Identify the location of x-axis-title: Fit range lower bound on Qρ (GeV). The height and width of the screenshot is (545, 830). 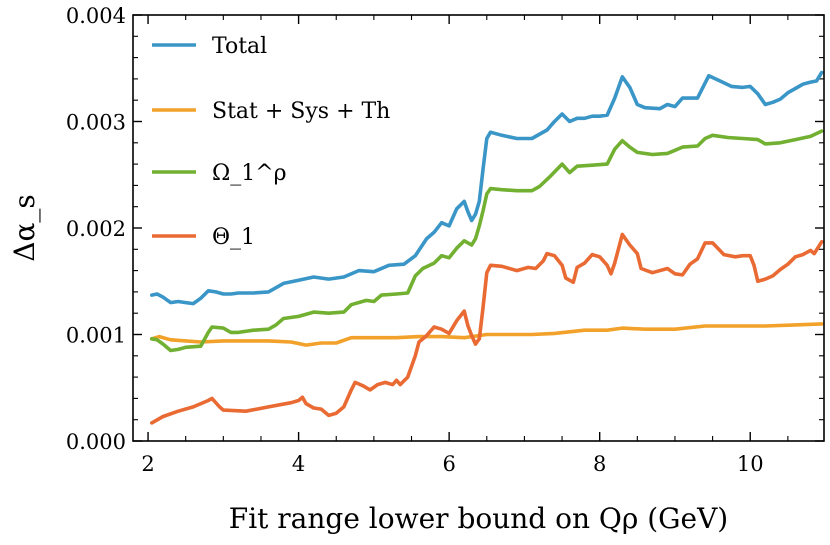
(478, 518).